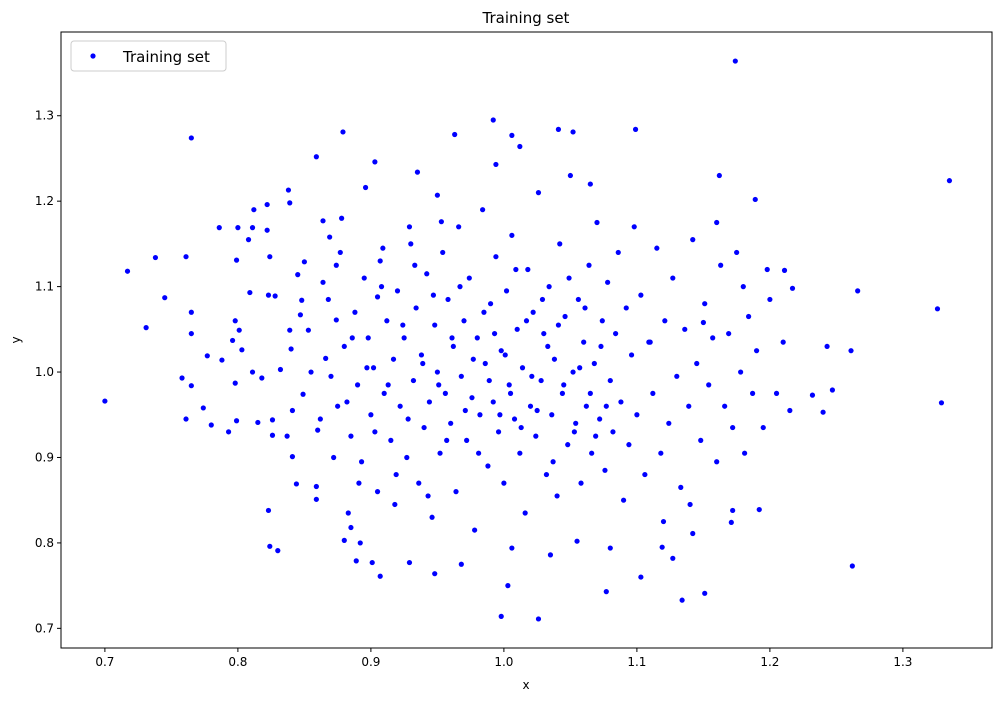 Image resolution: width=1001 pixels, height=705 pixels. What do you see at coordinates (44, 201) in the screenshot?
I see `y-tick-label: 1.2` at bounding box center [44, 201].